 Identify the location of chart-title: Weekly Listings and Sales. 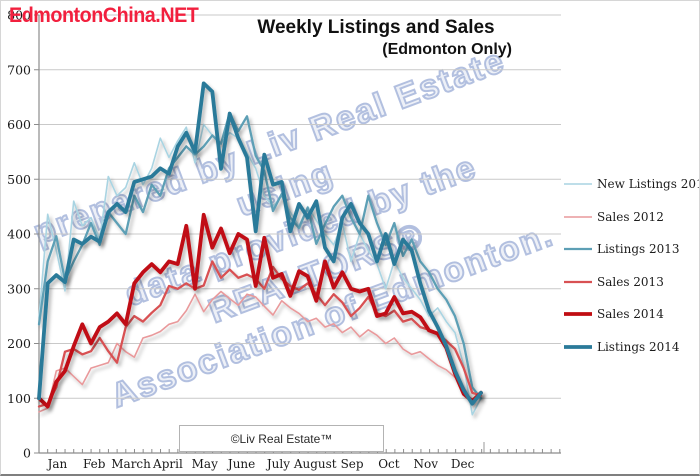
(376, 27).